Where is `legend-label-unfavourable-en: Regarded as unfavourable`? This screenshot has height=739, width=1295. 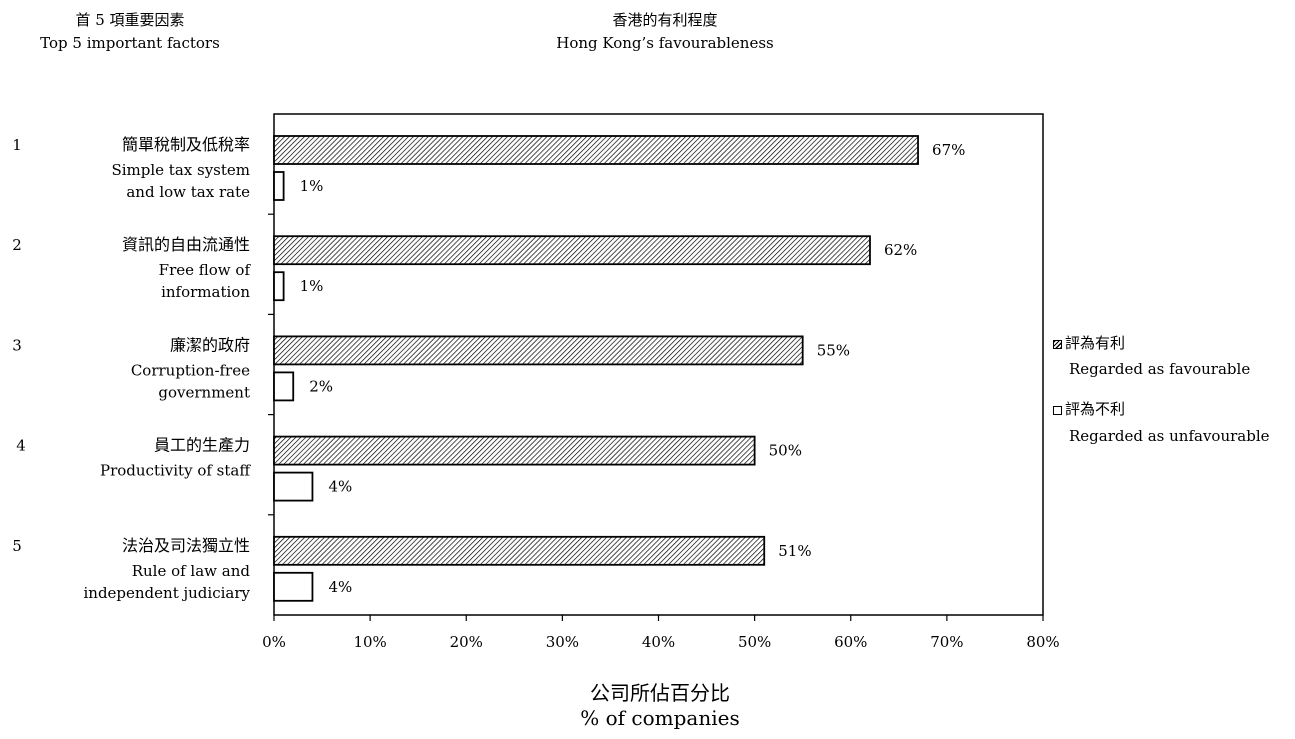 legend-label-unfavourable-en: Regarded as unfavourable is located at coordinates (1169, 436).